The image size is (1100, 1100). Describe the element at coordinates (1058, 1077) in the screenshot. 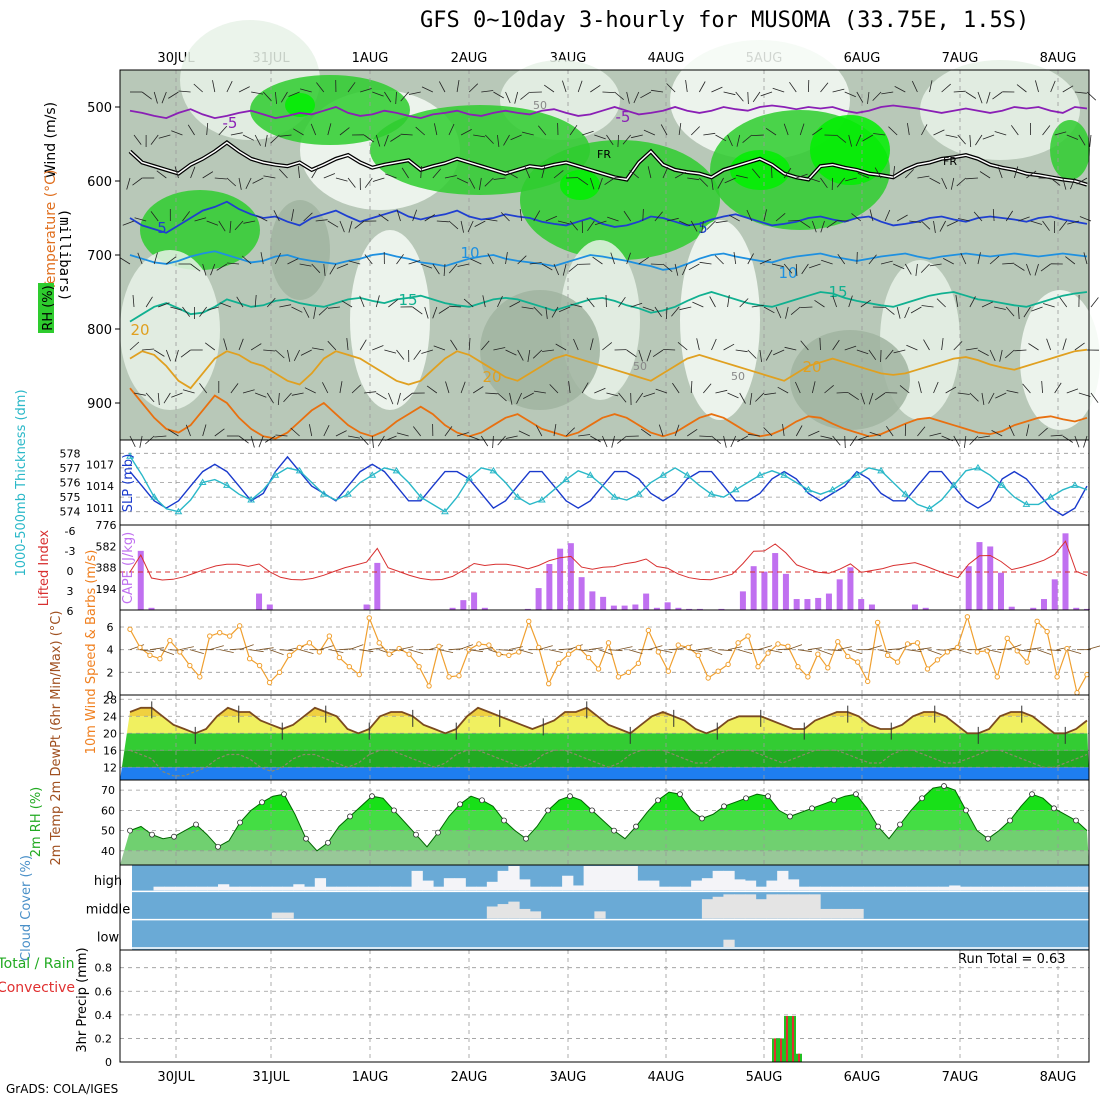

I see `date-label-bottom: 8AUG` at that location.